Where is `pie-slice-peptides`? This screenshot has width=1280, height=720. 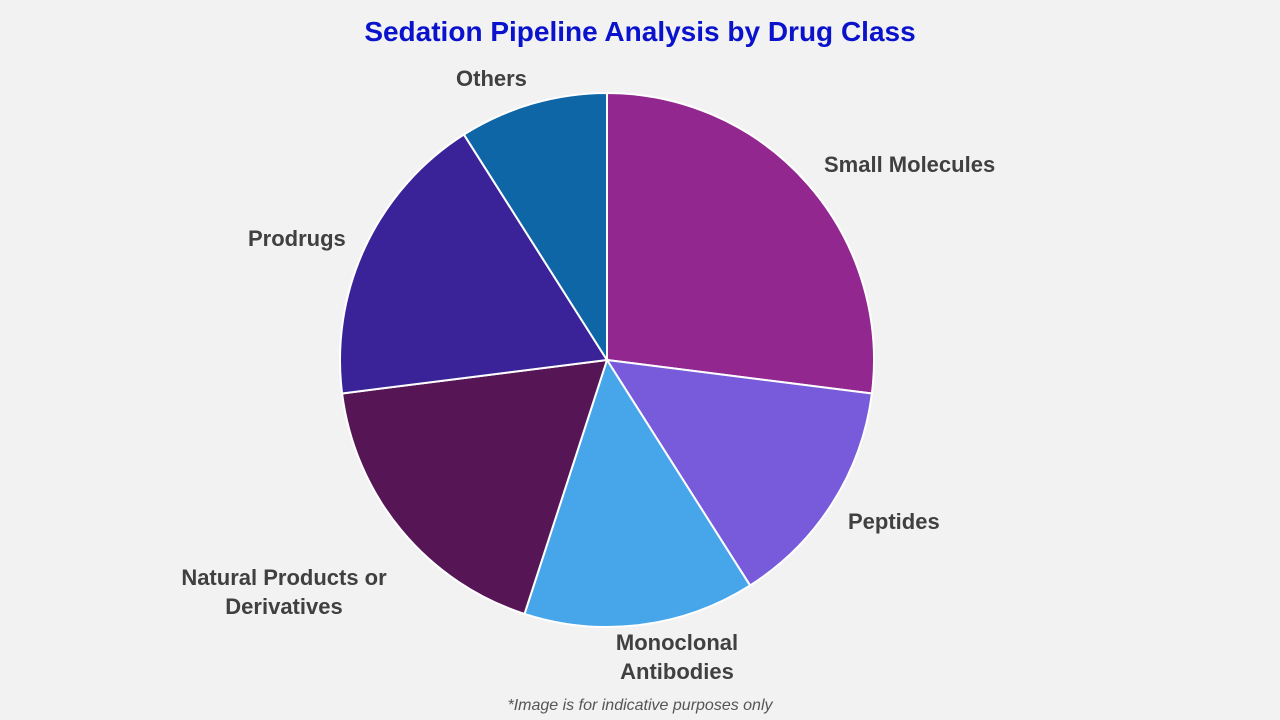 pie-slice-peptides is located at coordinates (739, 472).